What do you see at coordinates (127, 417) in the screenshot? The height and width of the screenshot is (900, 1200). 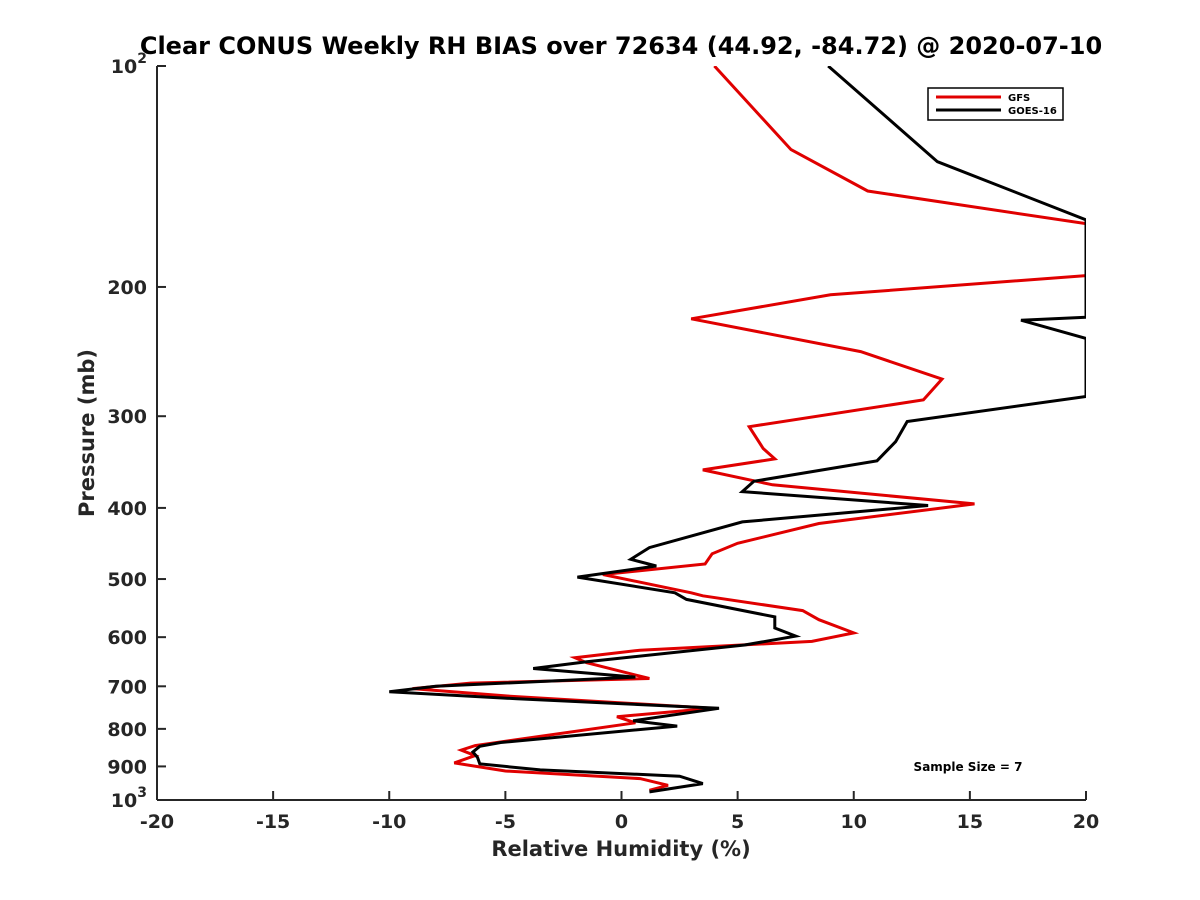 I see `y-tick-label: 300` at bounding box center [127, 417].